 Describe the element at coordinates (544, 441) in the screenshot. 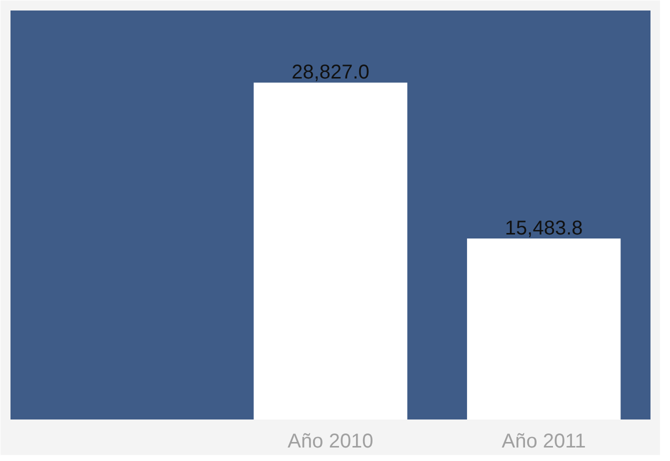

I see `x-tick-label: Año 2011` at that location.